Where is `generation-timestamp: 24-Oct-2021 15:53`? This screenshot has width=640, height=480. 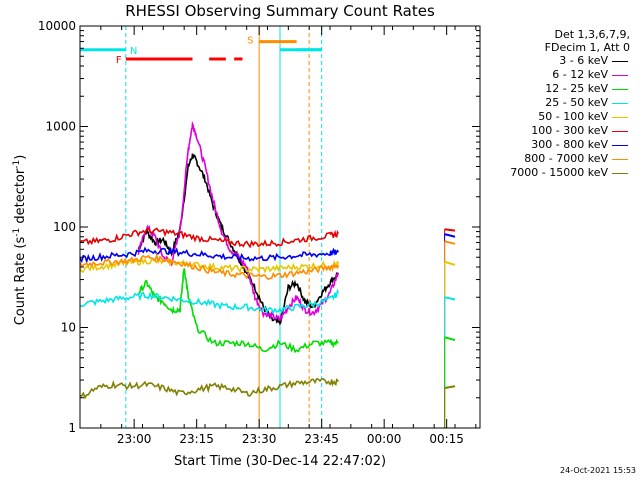 generation-timestamp: 24-Oct-2021 15:53 is located at coordinates (598, 470).